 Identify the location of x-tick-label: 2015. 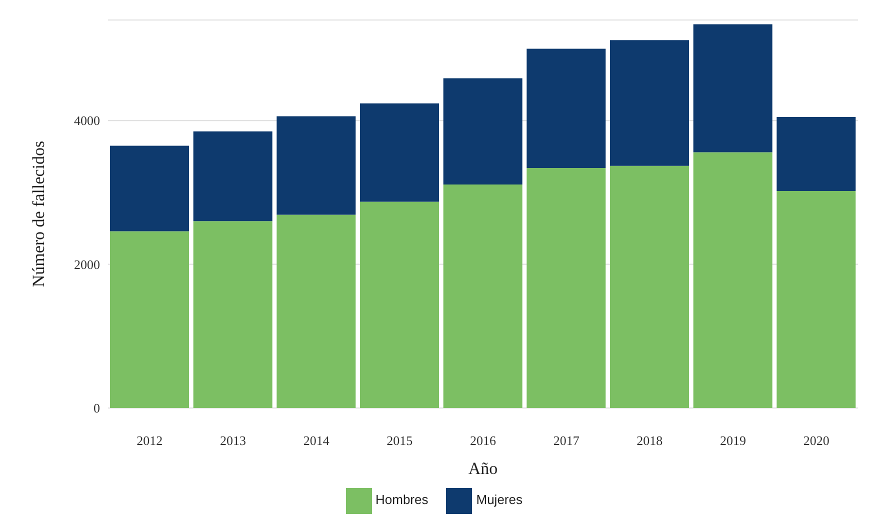
(399, 440).